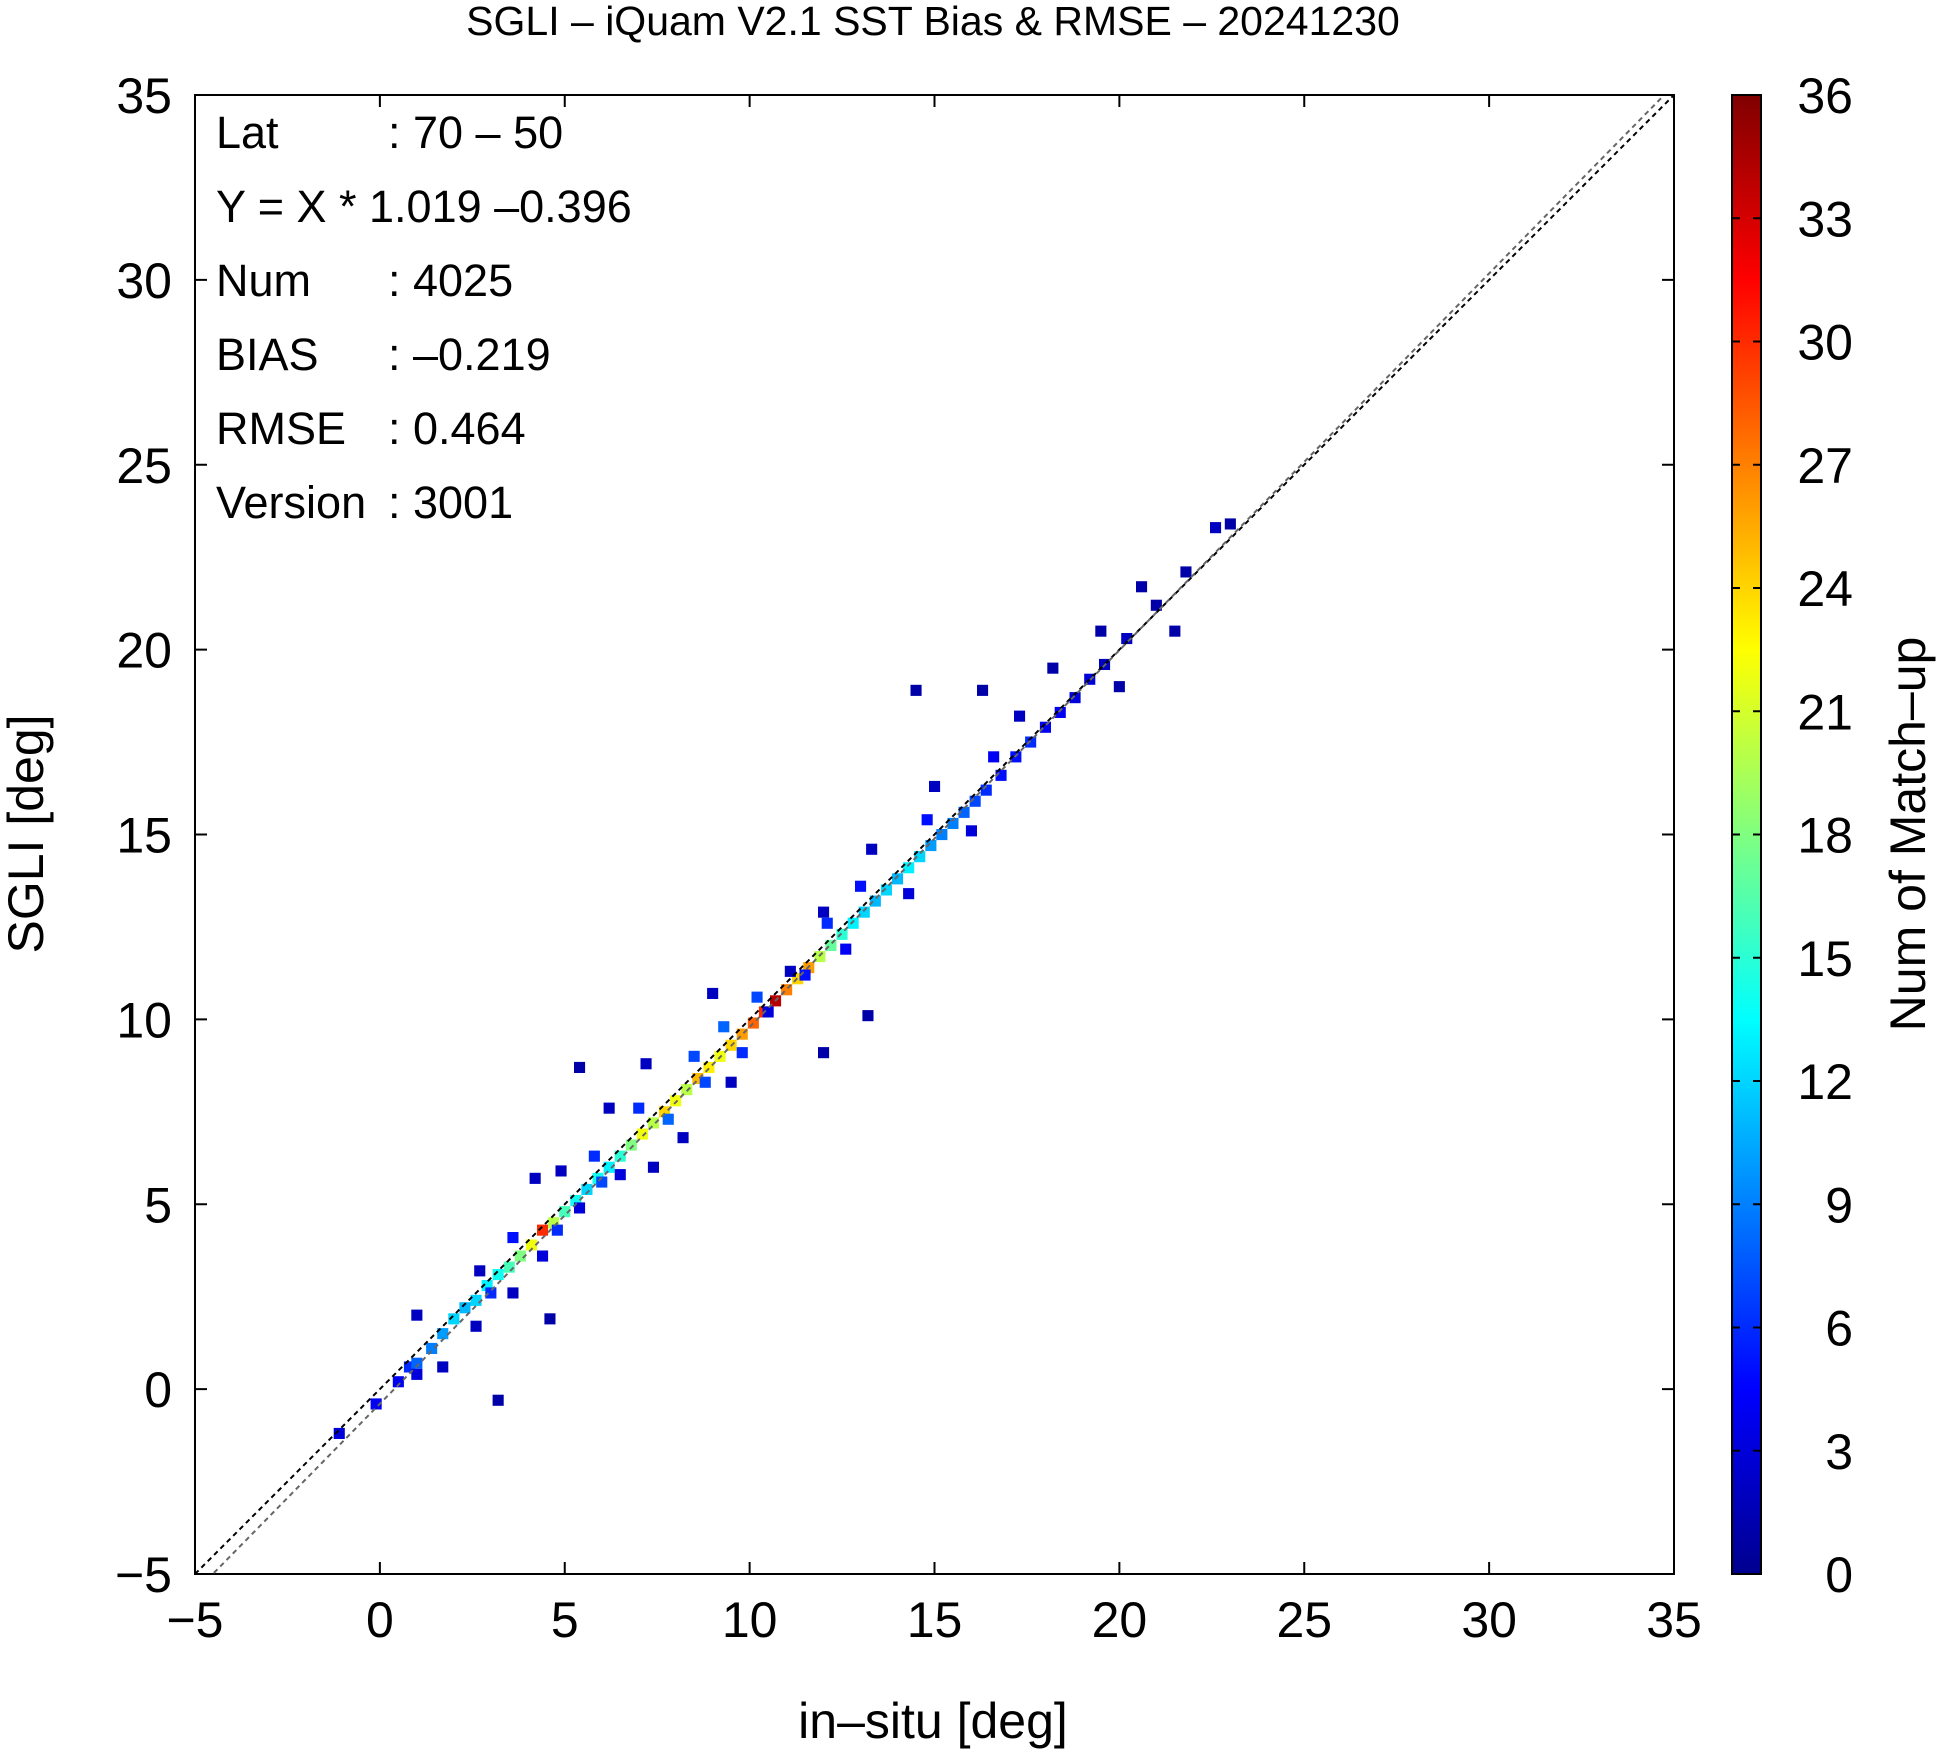 This screenshot has width=1944, height=1756. I want to click on stats-label: Version, so click(291, 502).